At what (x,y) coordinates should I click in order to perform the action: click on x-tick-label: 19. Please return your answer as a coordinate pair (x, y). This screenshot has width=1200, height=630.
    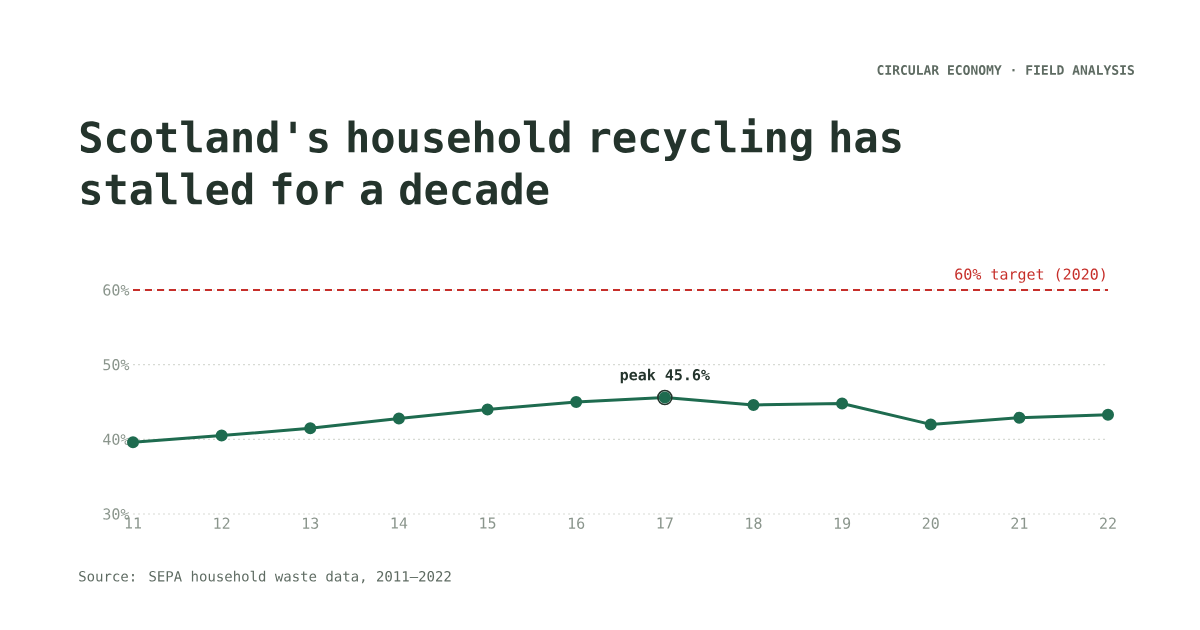
    Looking at the image, I should click on (842, 523).